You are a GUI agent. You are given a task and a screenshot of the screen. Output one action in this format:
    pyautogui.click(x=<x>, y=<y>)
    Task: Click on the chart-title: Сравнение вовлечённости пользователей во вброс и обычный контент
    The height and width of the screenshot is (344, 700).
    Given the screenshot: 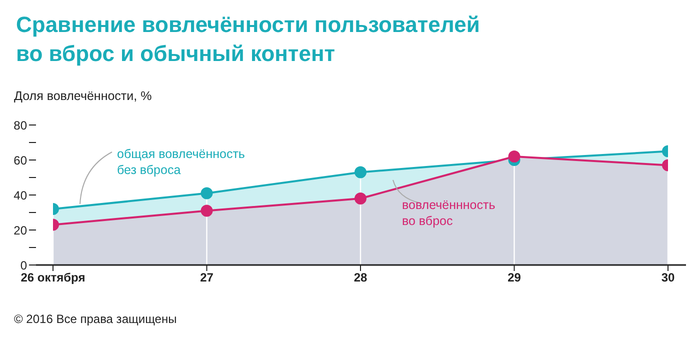 What is the action you would take?
    pyautogui.click(x=248, y=39)
    